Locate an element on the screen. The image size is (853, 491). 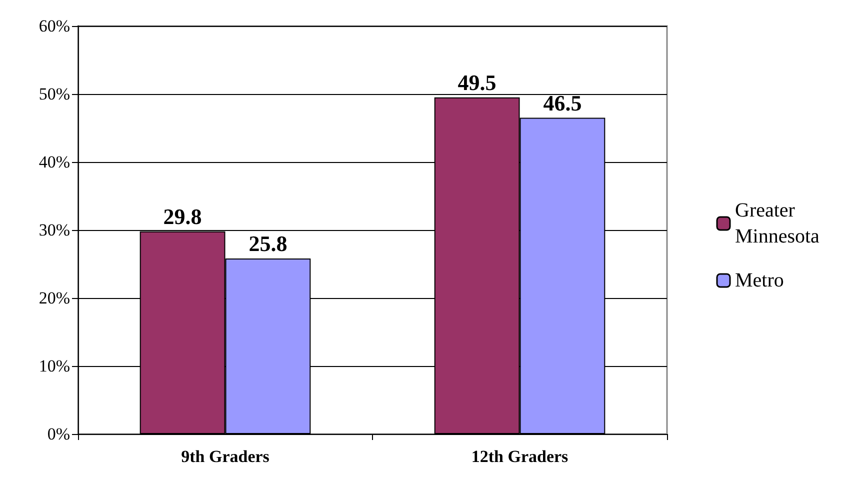
x-tick-label: 9th Graders is located at coordinates (225, 456).